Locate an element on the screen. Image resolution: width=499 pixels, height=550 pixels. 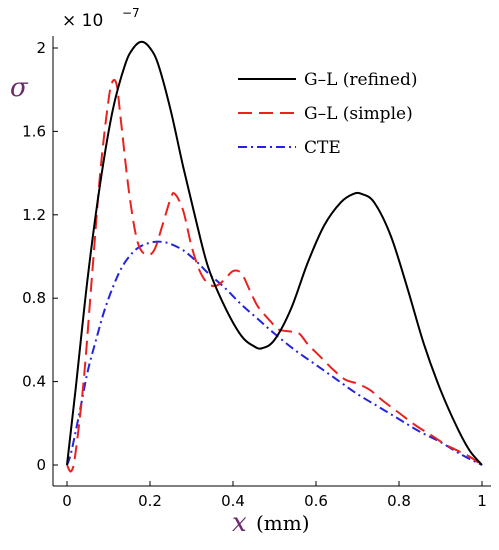
legend: G–L (refined) G–L (simple) CTE is located at coordinates (327, 114).